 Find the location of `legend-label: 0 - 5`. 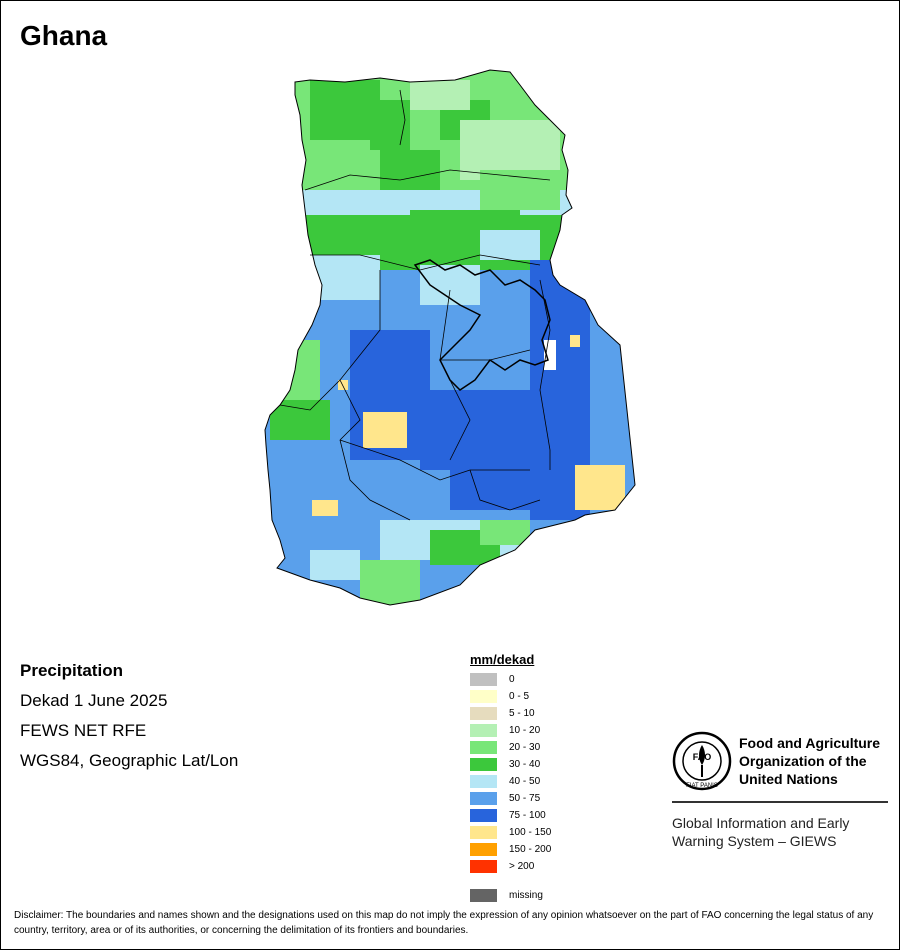

legend-label: 0 - 5 is located at coordinates (519, 696).